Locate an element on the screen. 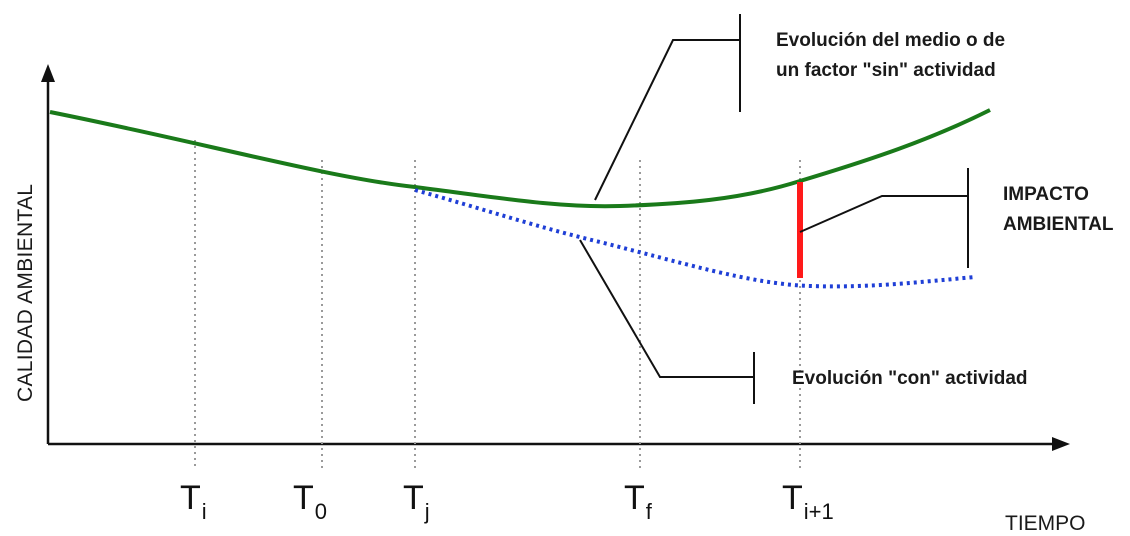  y-axis-label: CALIDAD AMBIENTAL is located at coordinates (25, 292).